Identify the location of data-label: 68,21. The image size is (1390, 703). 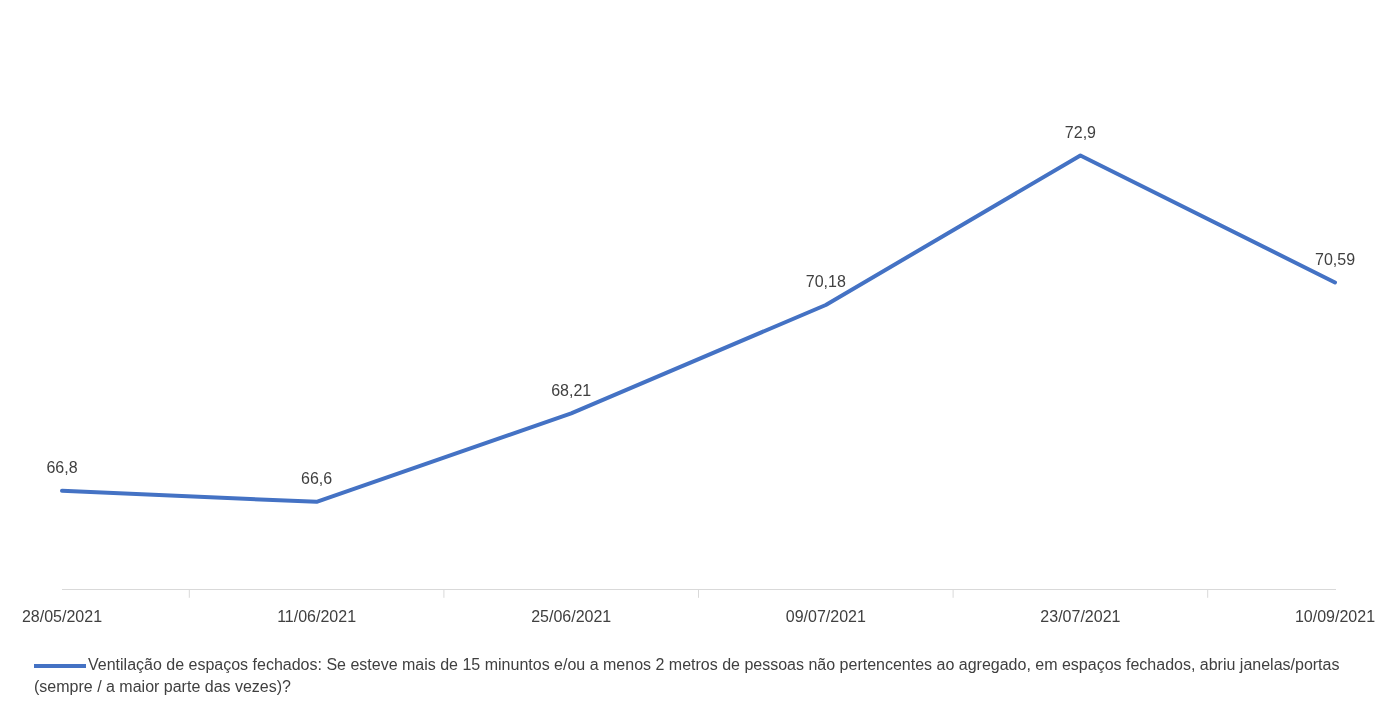
(571, 390).